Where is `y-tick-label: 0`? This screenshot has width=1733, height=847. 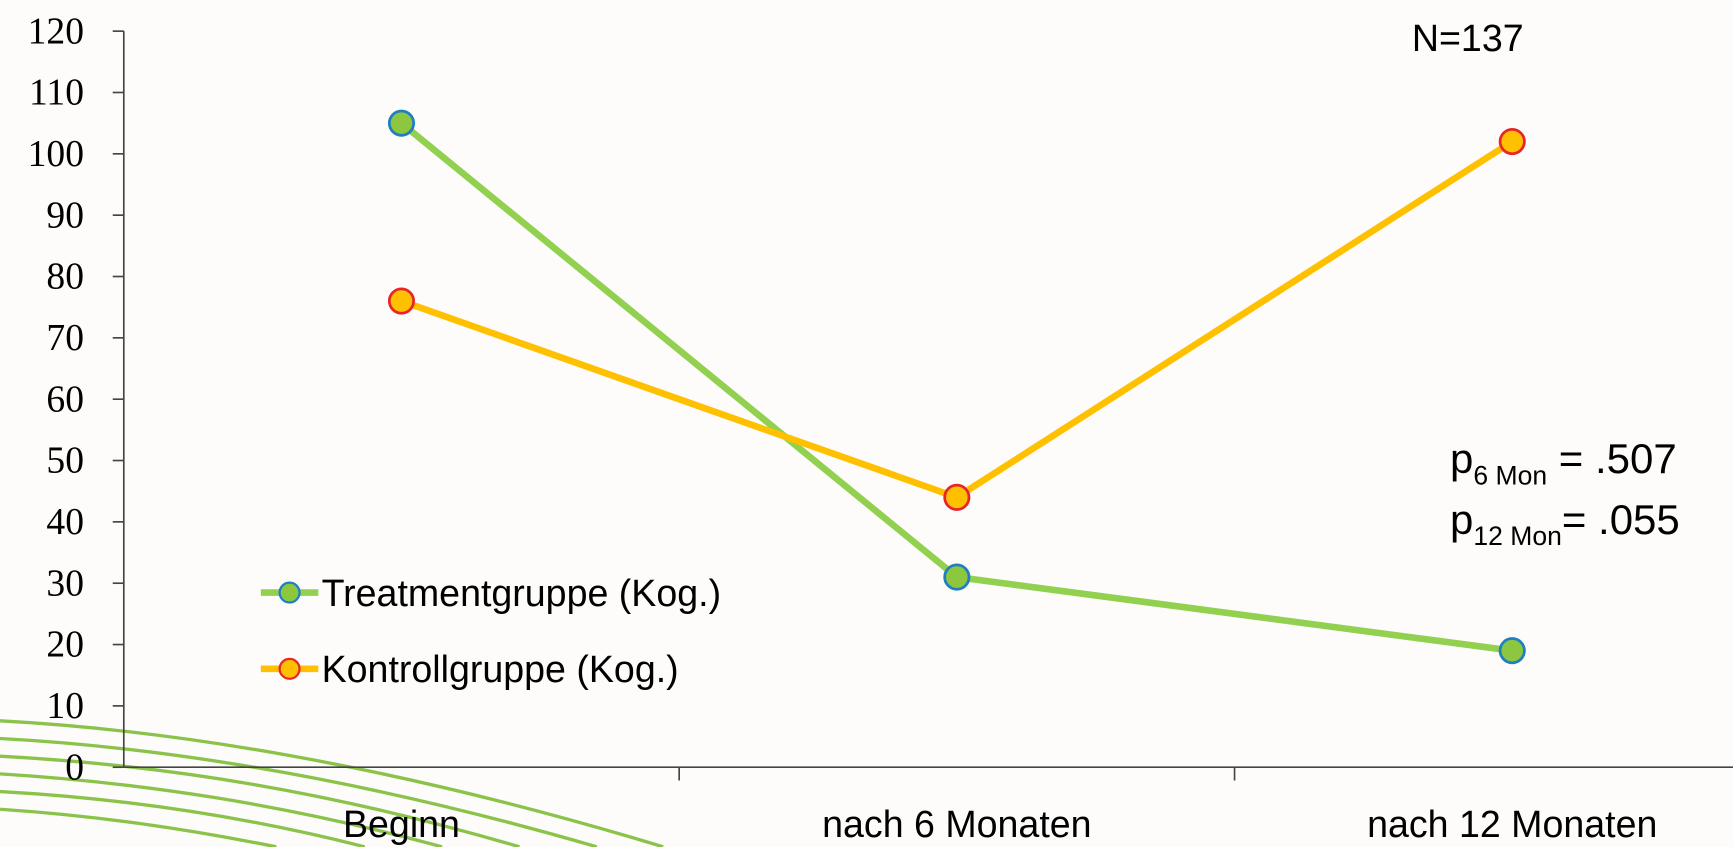
y-tick-label: 0 is located at coordinates (74, 767).